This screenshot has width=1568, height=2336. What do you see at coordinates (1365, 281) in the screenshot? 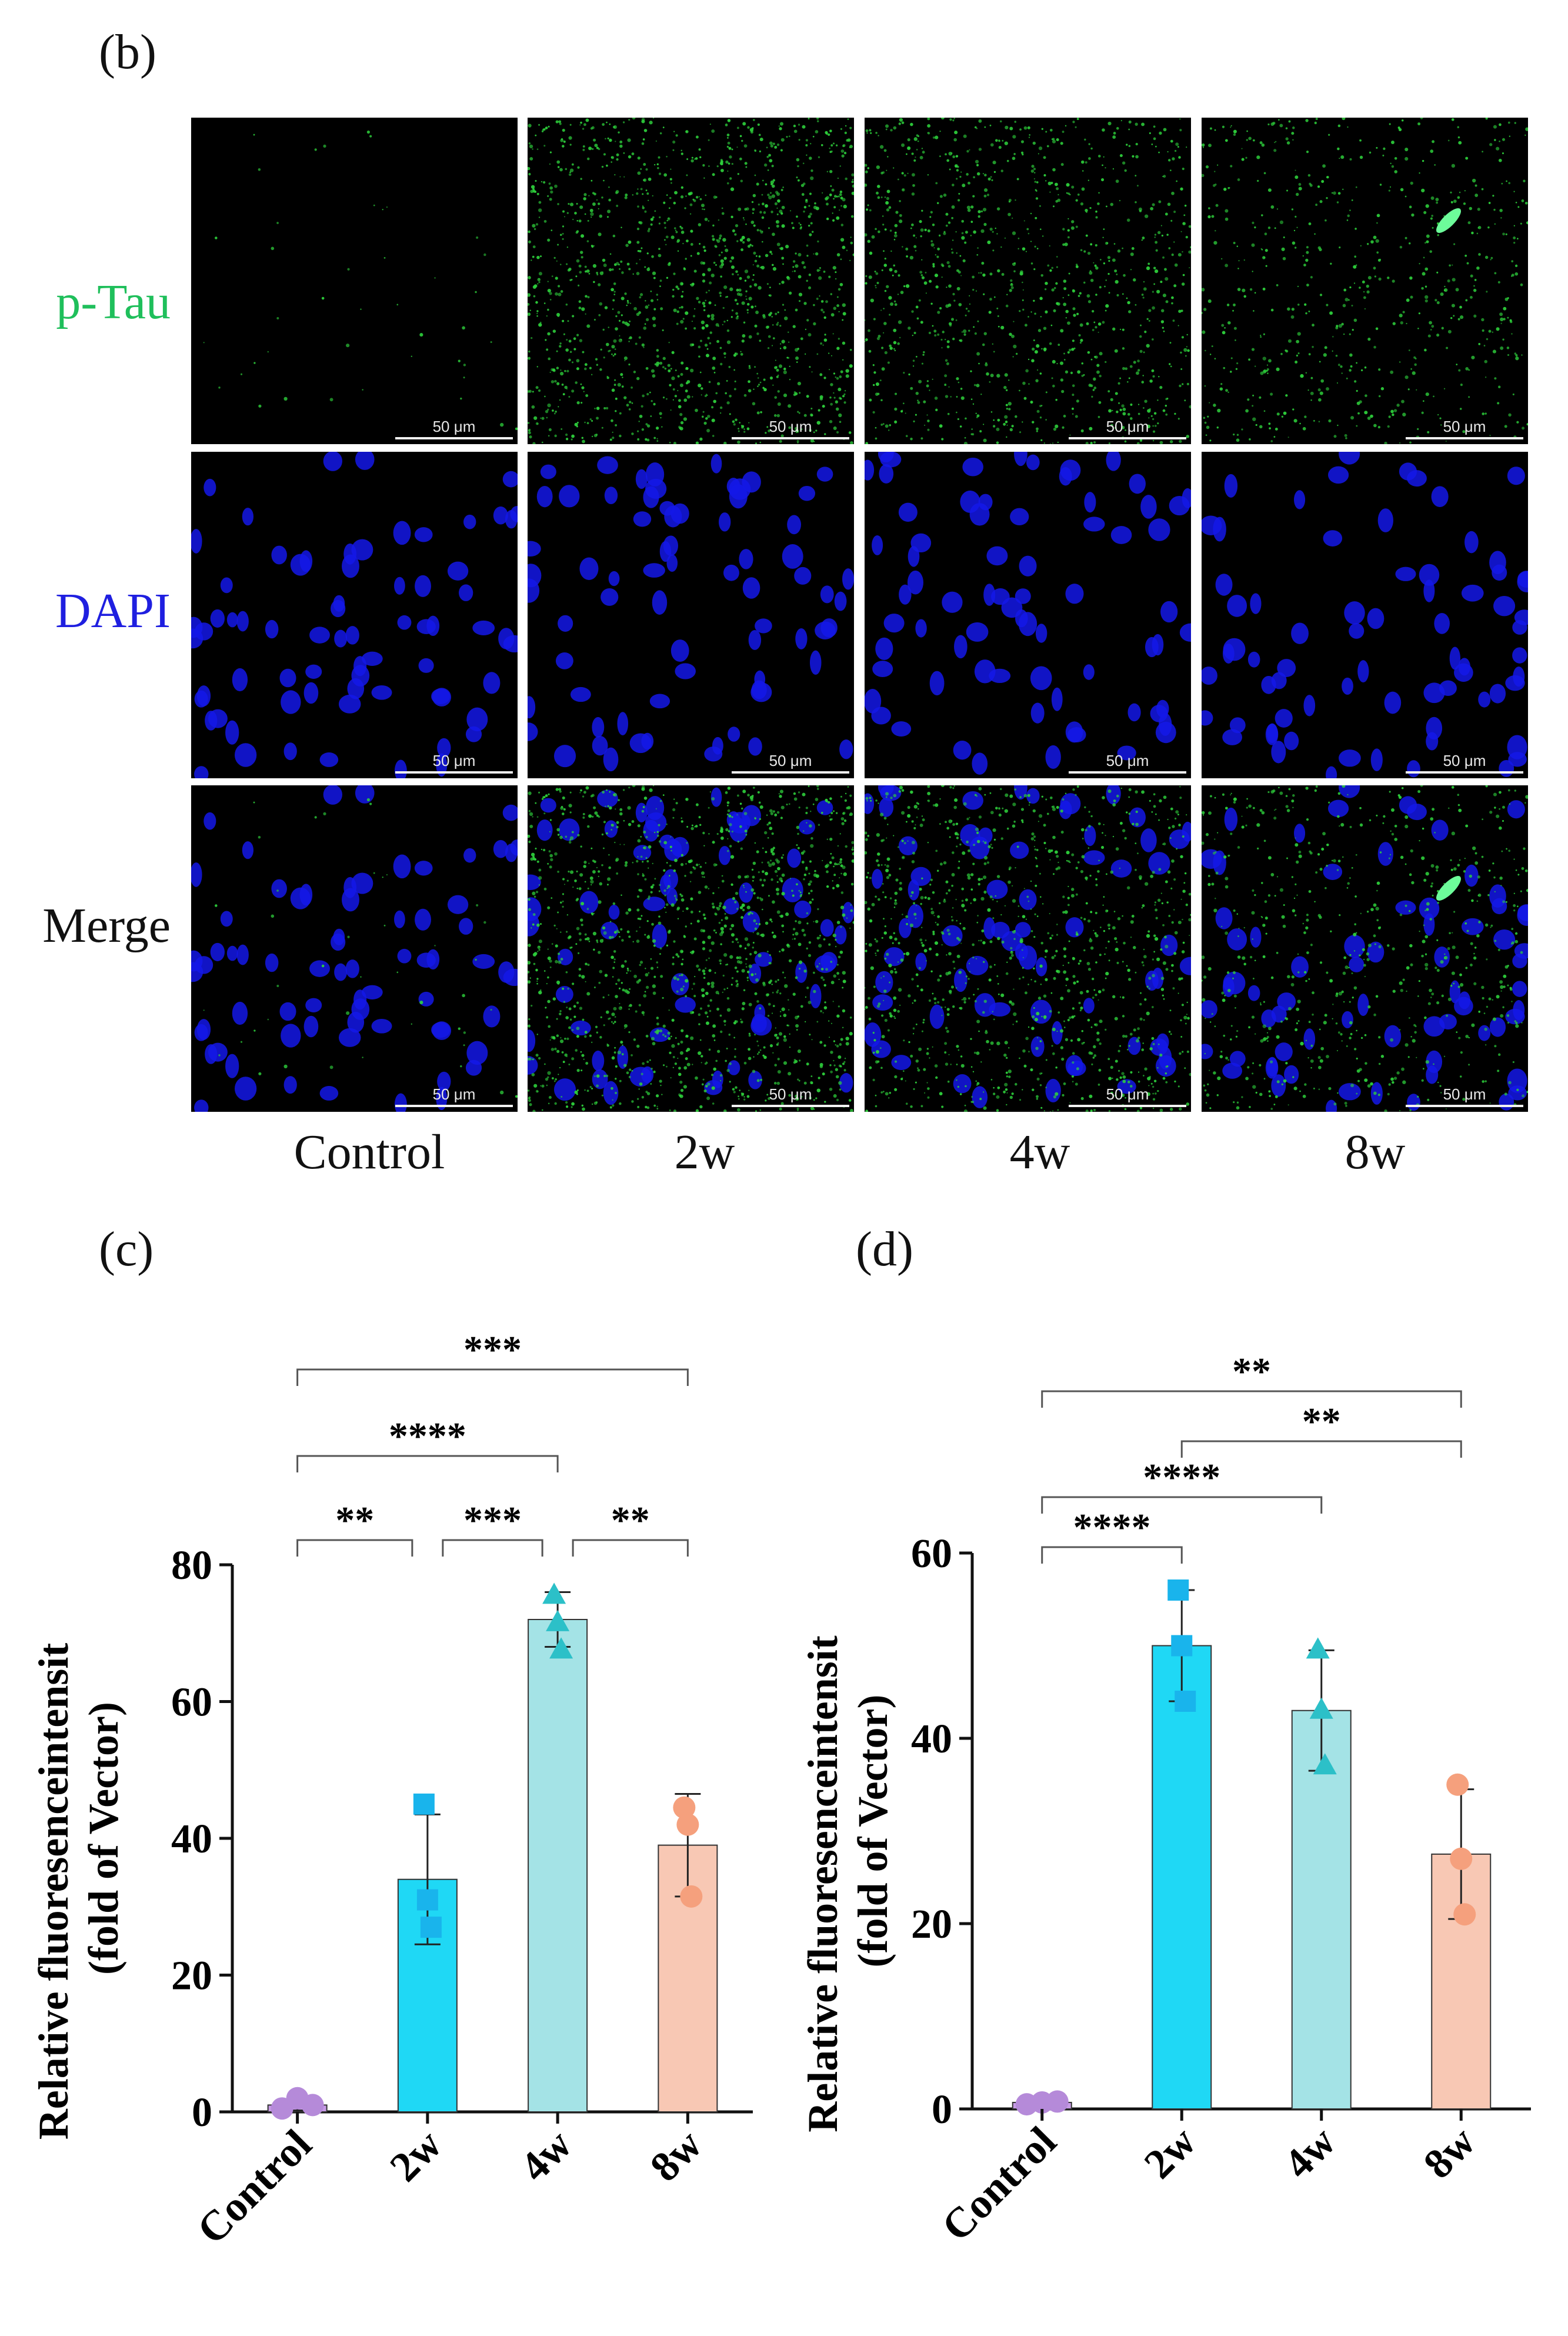
I see `micrograph-ptau-8w: 50 μm` at bounding box center [1365, 281].